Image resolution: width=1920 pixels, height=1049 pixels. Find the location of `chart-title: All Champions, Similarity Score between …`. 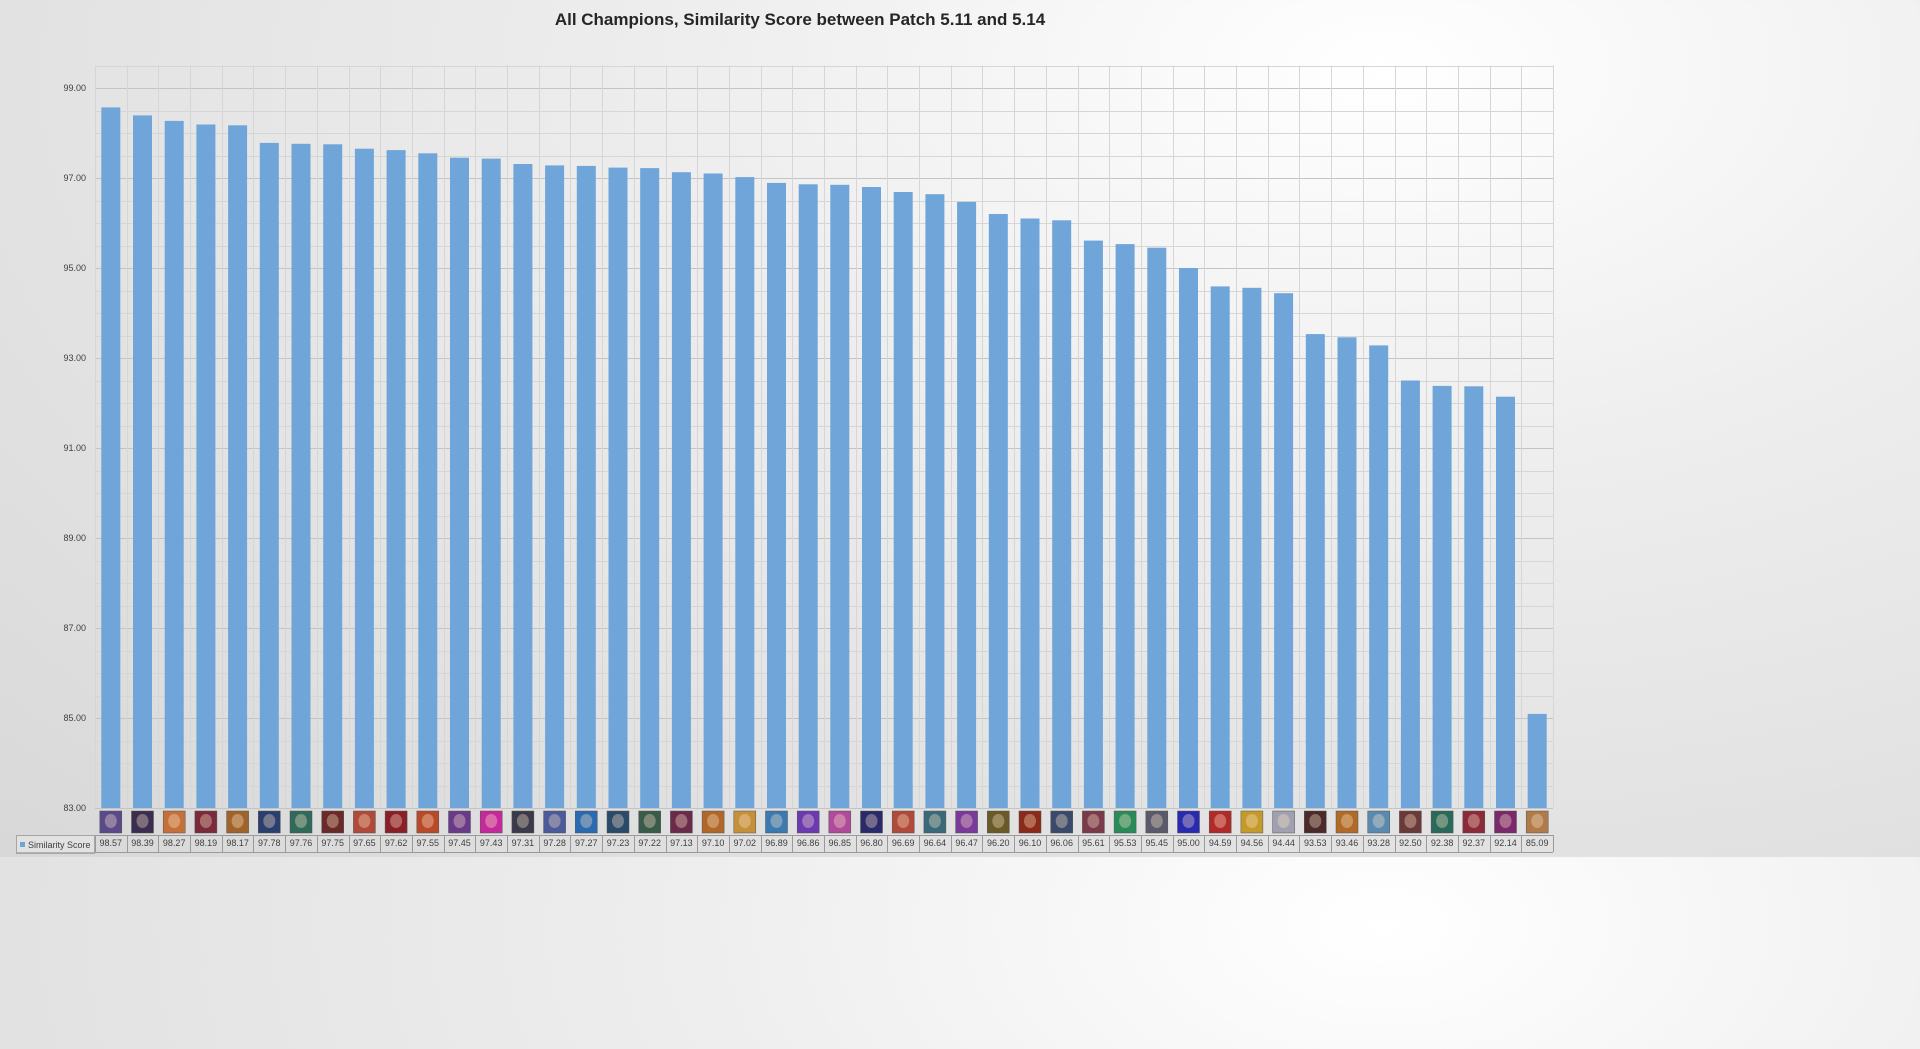

chart-title: All Champions, Similarity Score between … is located at coordinates (800, 19).